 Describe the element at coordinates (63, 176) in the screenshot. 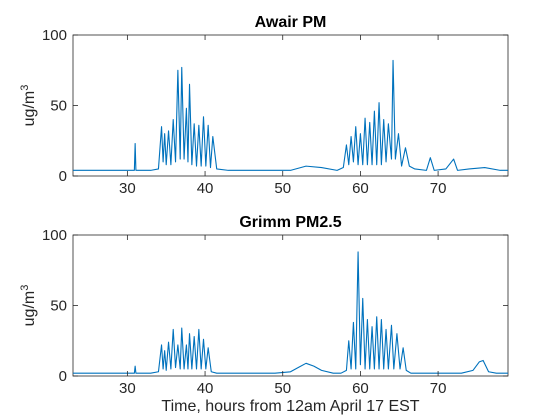

I see `panel-1-ytick-label: 0` at that location.